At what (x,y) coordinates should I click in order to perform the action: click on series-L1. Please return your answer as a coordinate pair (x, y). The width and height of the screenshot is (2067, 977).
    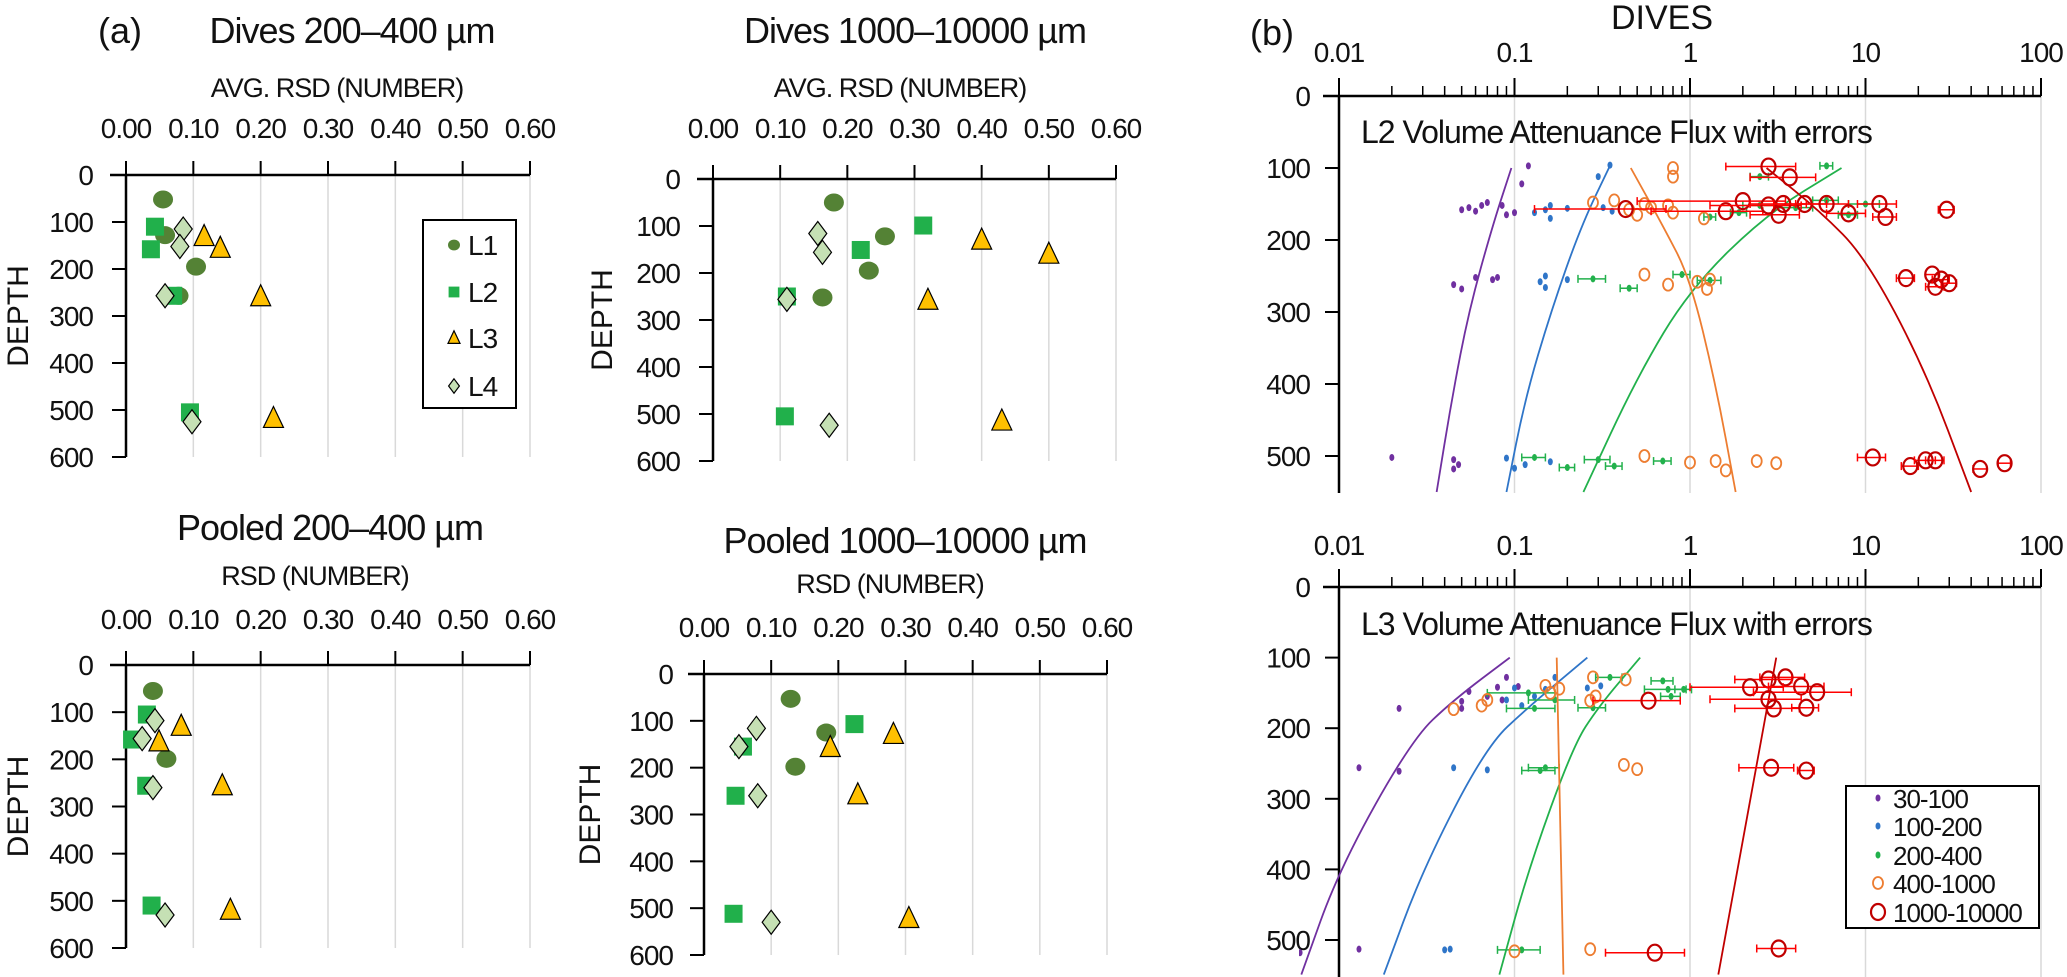
    Looking at the image, I should click on (159, 724).